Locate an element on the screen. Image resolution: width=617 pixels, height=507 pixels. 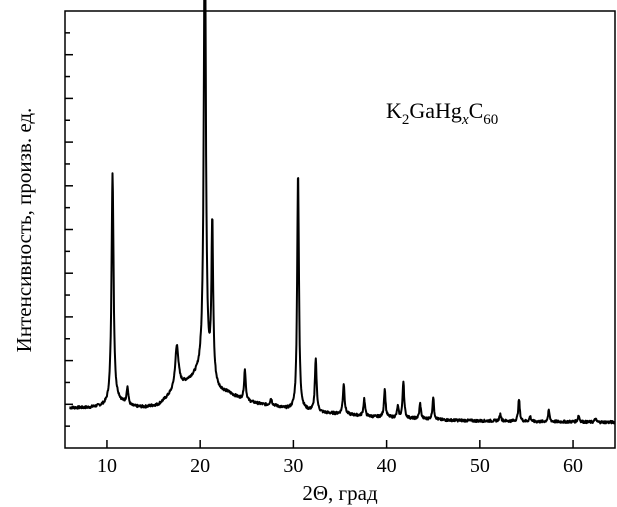
x-tick-label: 10 is located at coordinates (107, 466).